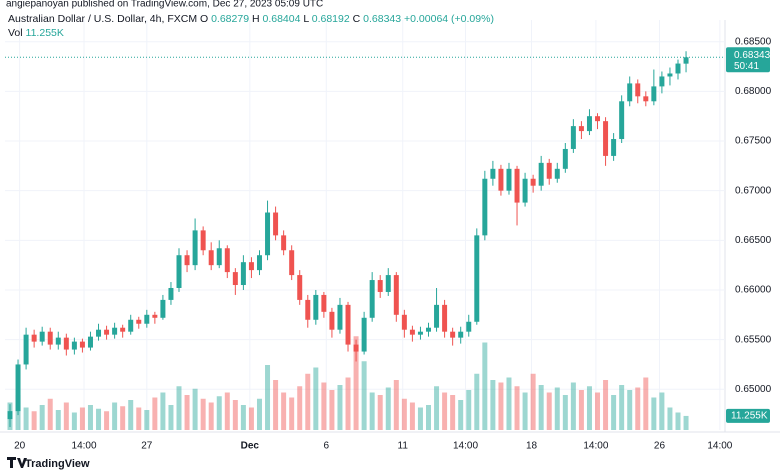 The image size is (780, 470). I want to click on ohlc-label: L, so click(306, 19).